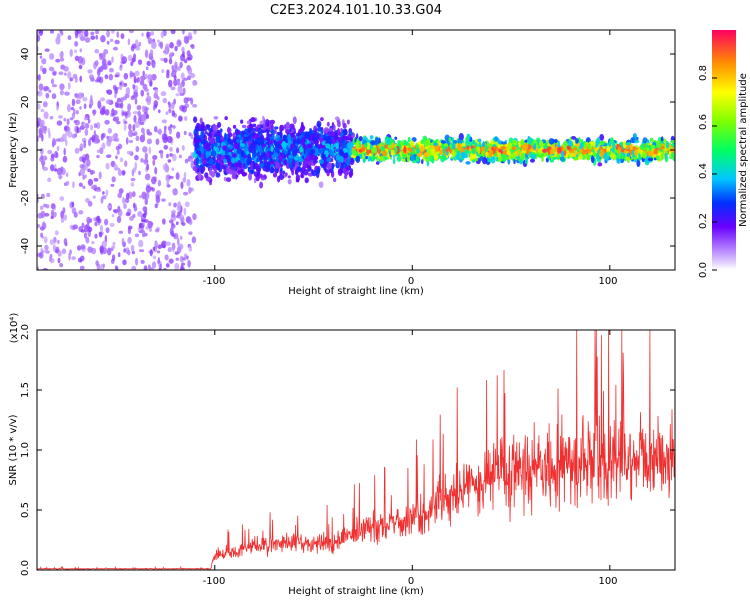 This screenshot has height=600, width=750. Describe the element at coordinates (214, 581) in the screenshot. I see `snr-xtick-label: -100` at that location.